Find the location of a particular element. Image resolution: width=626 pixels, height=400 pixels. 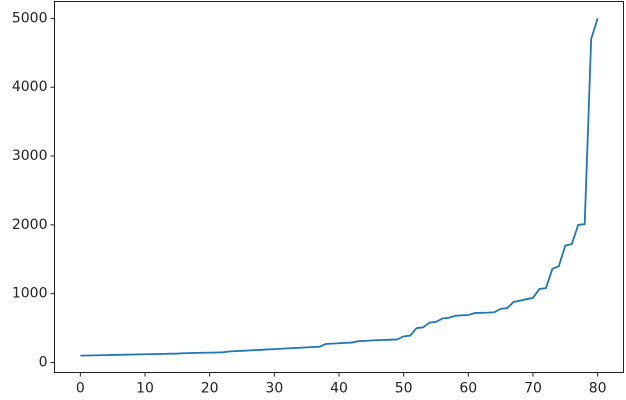

y-tick-label: 2000 is located at coordinates (30, 225).